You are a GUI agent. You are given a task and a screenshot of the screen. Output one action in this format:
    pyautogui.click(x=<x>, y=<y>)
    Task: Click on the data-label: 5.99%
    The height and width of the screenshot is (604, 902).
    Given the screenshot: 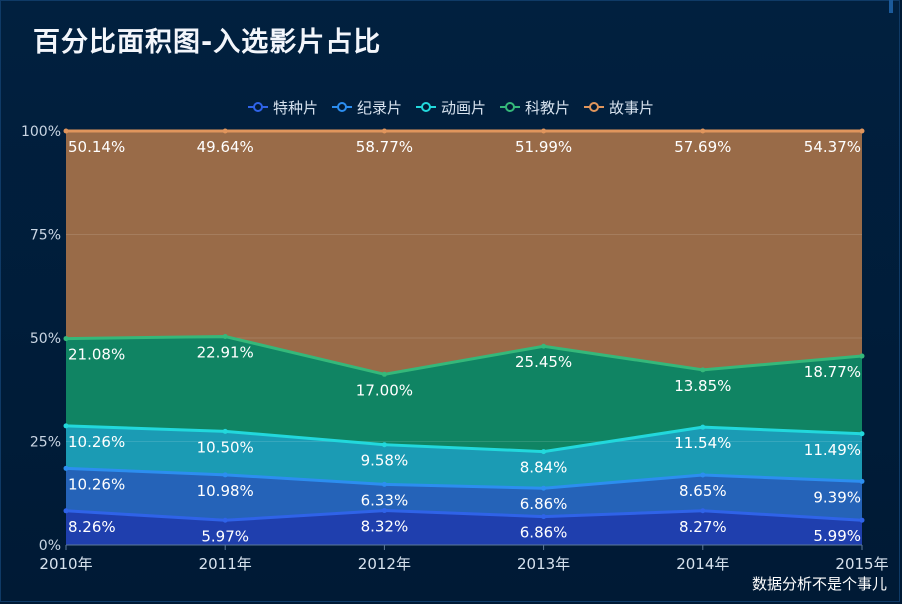 What is the action you would take?
    pyautogui.click(x=837, y=536)
    